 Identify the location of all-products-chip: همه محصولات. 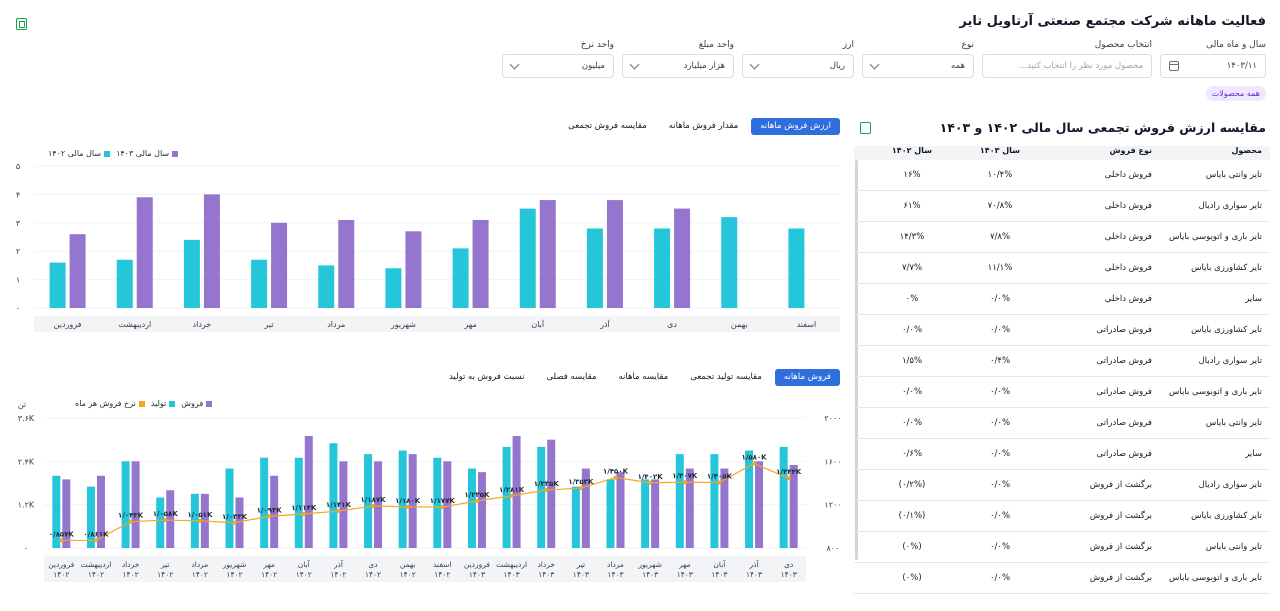
(1235, 93).